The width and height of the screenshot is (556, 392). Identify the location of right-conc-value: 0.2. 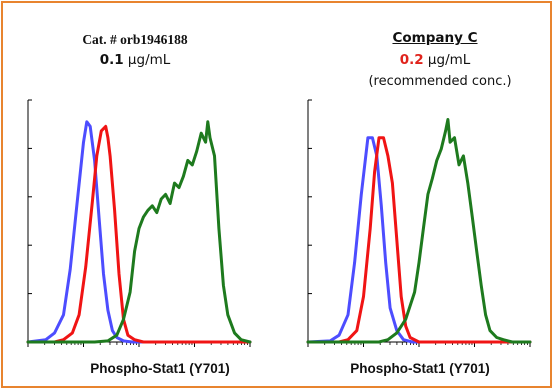
(411, 60).